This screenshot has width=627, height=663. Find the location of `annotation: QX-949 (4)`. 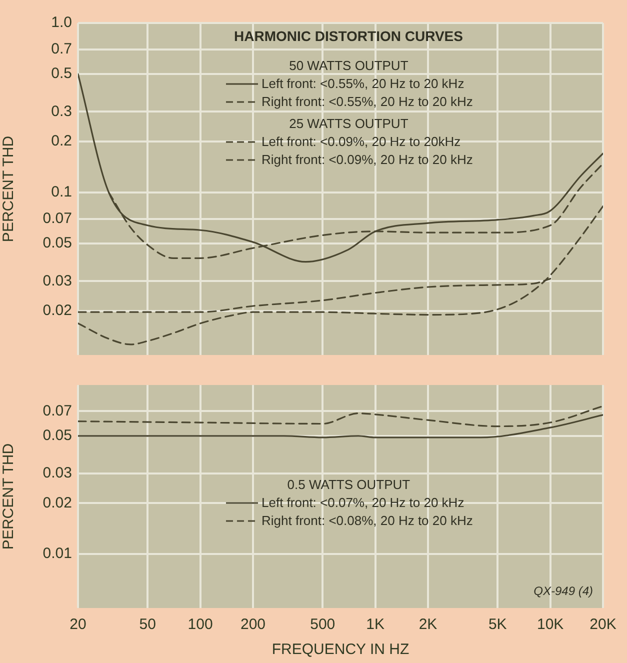

annotation: QX-949 (4) is located at coordinates (563, 591).